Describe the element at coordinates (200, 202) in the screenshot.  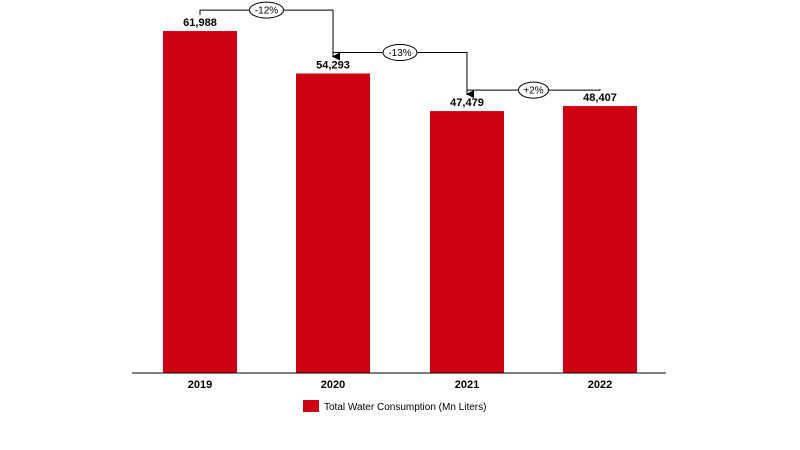
I see `bar-2019` at that location.